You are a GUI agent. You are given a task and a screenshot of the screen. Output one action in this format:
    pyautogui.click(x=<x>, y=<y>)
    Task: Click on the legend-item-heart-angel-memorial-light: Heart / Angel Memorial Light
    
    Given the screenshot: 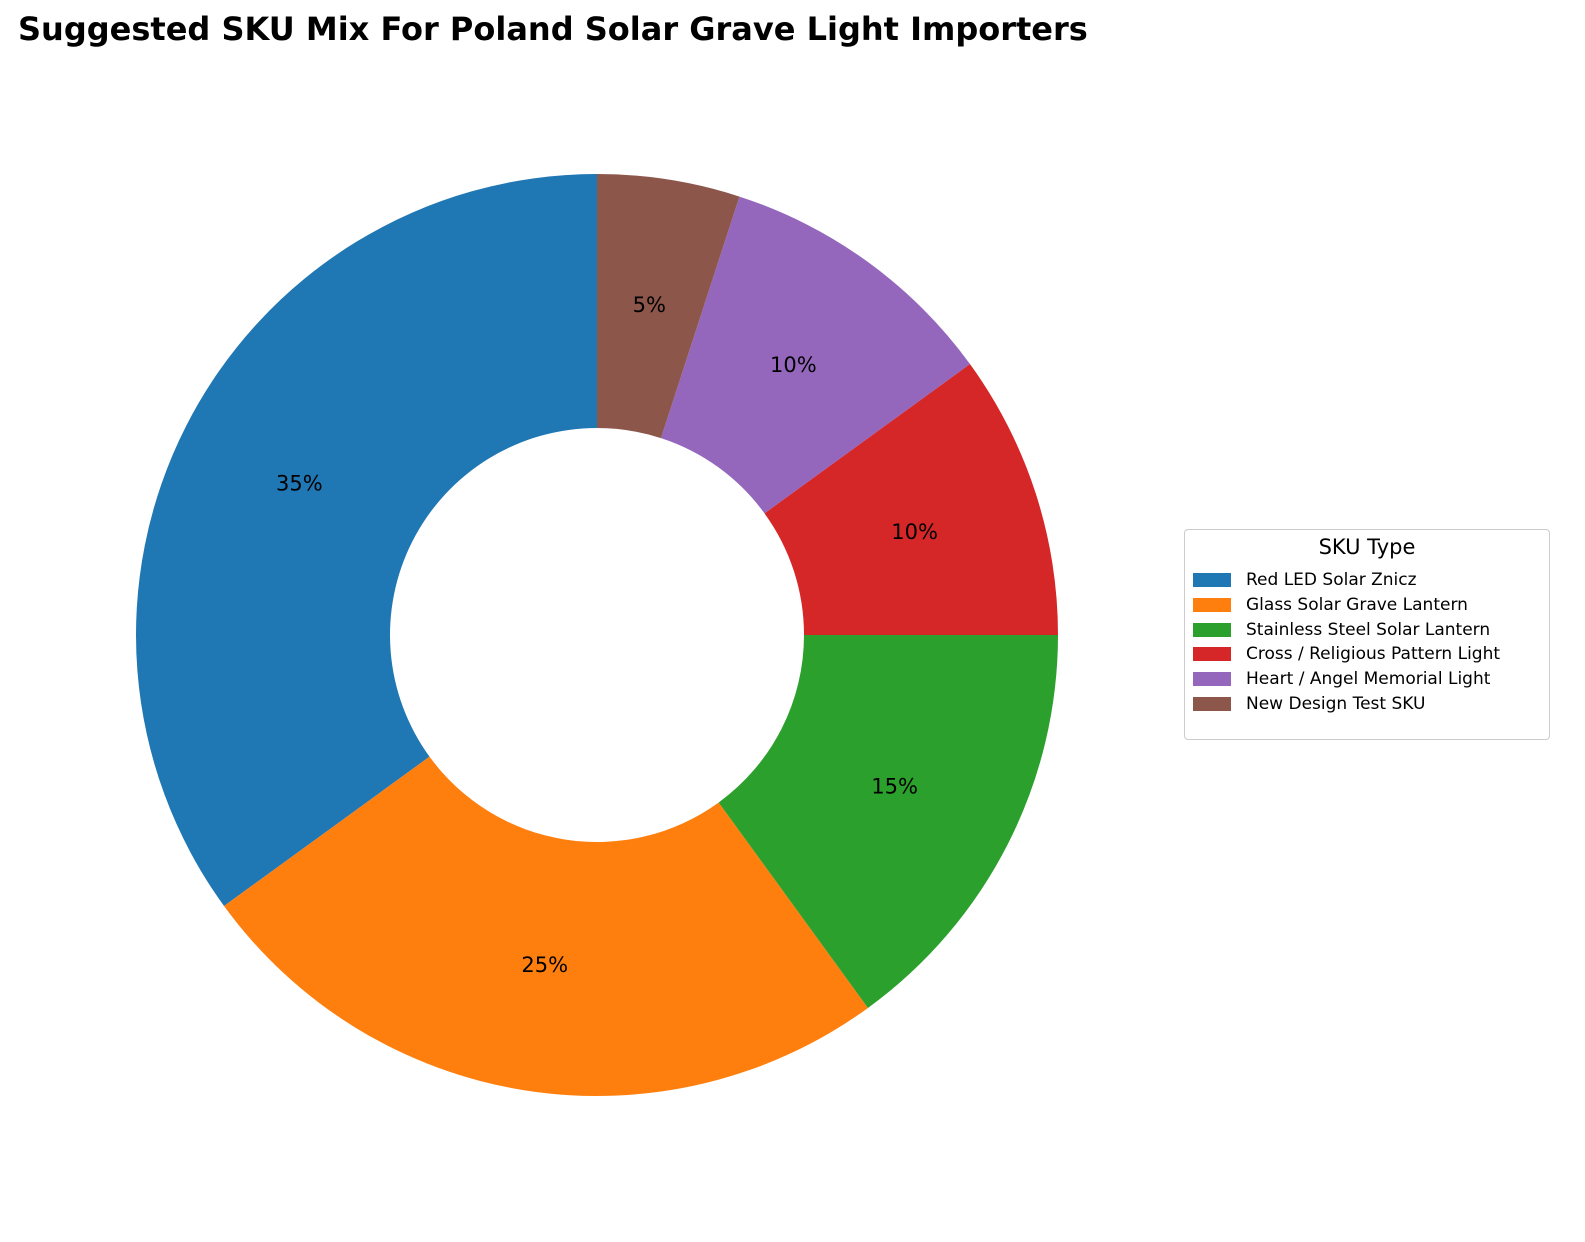 What is the action you would take?
    pyautogui.click(x=1341, y=679)
    